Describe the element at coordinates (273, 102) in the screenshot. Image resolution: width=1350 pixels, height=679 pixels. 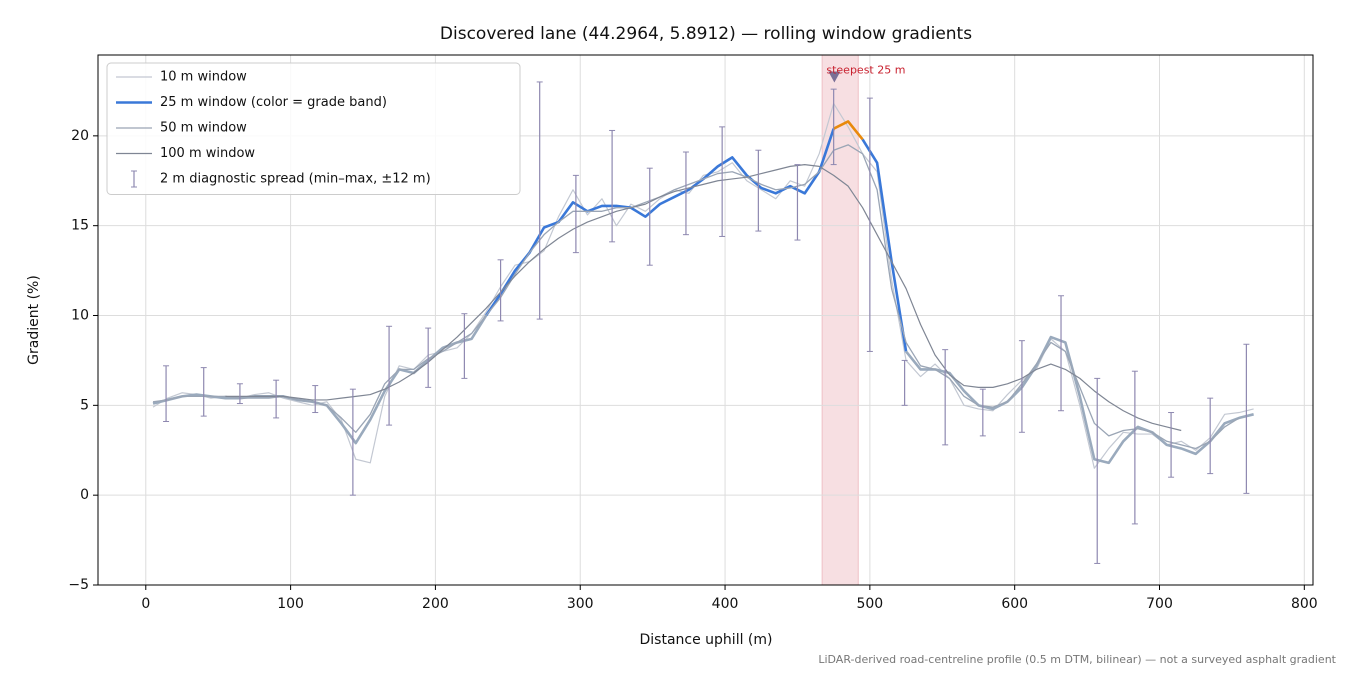
I see `legend-label: 25 m window (color = grade band)` at that location.